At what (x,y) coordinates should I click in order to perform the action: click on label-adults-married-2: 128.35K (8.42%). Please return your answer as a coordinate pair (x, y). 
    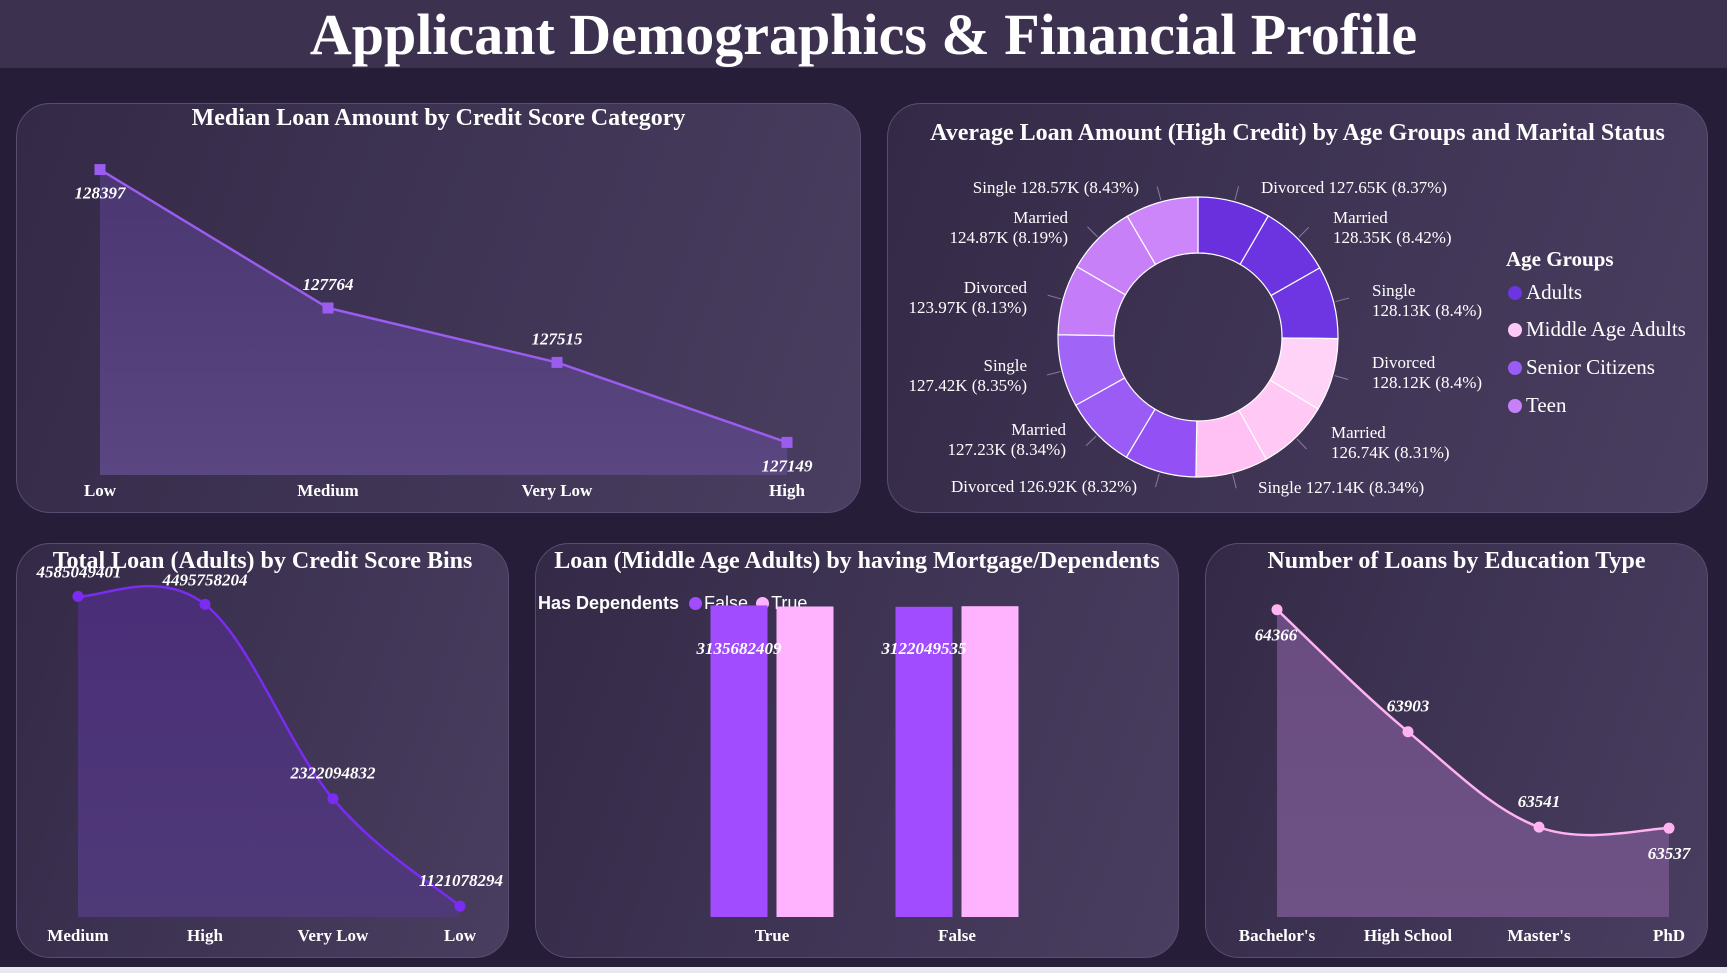
    Looking at the image, I should click on (1392, 237).